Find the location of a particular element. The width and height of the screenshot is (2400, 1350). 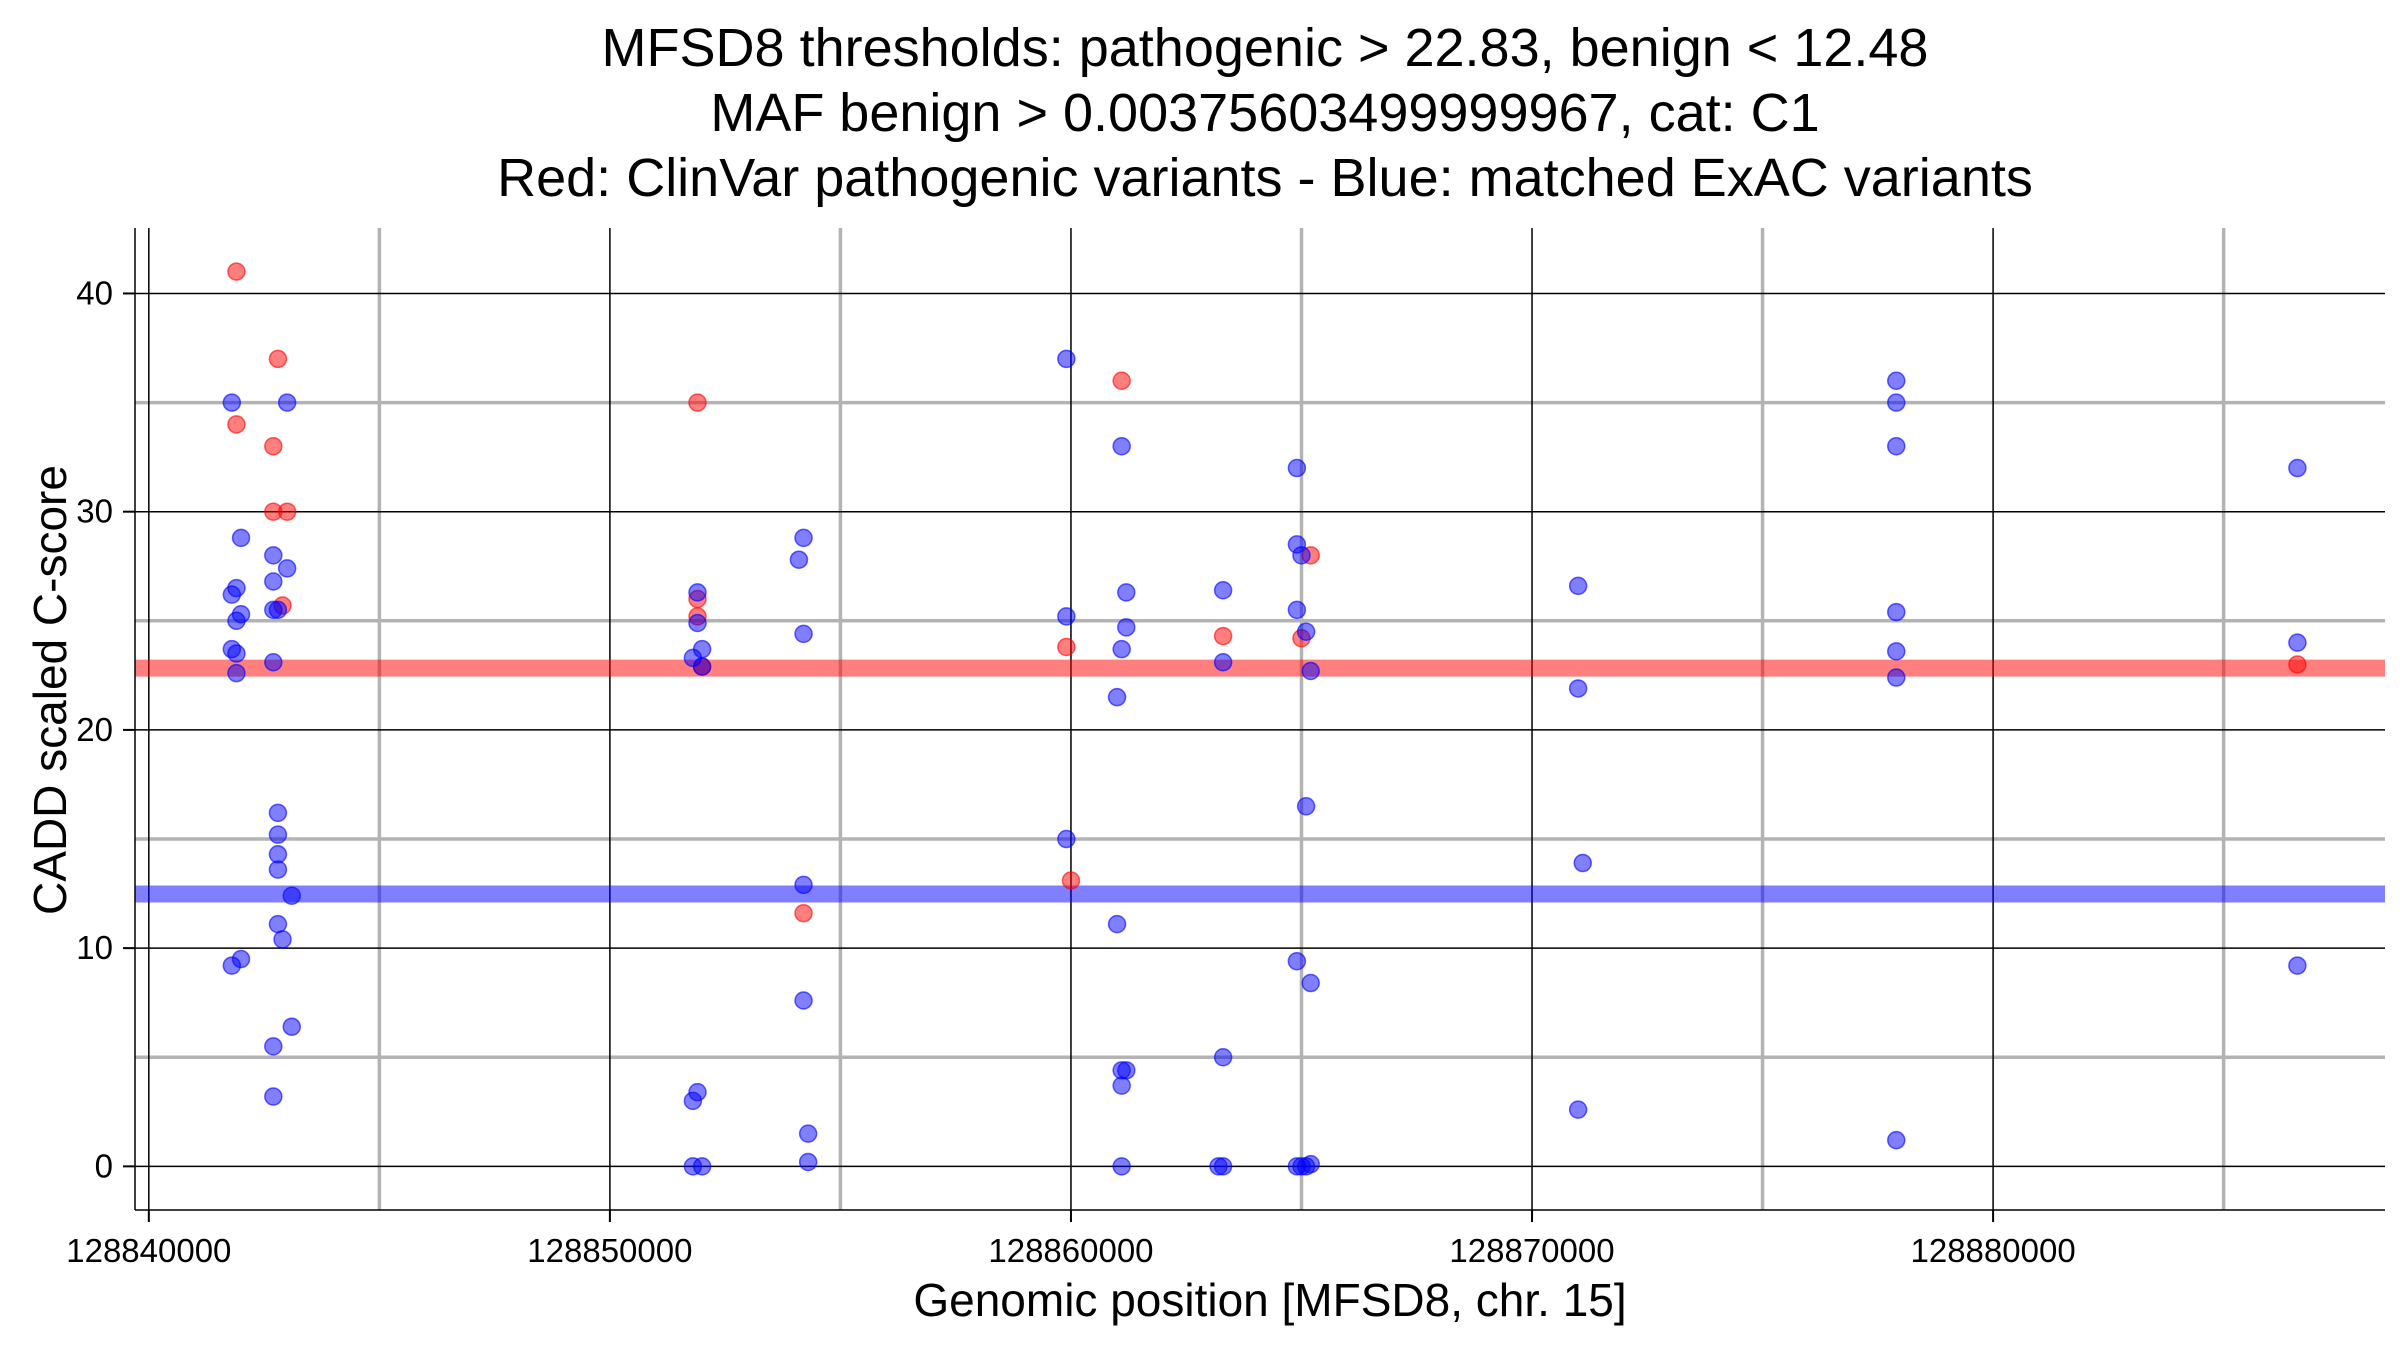

y-tick-label: 10 is located at coordinates (94, 947).